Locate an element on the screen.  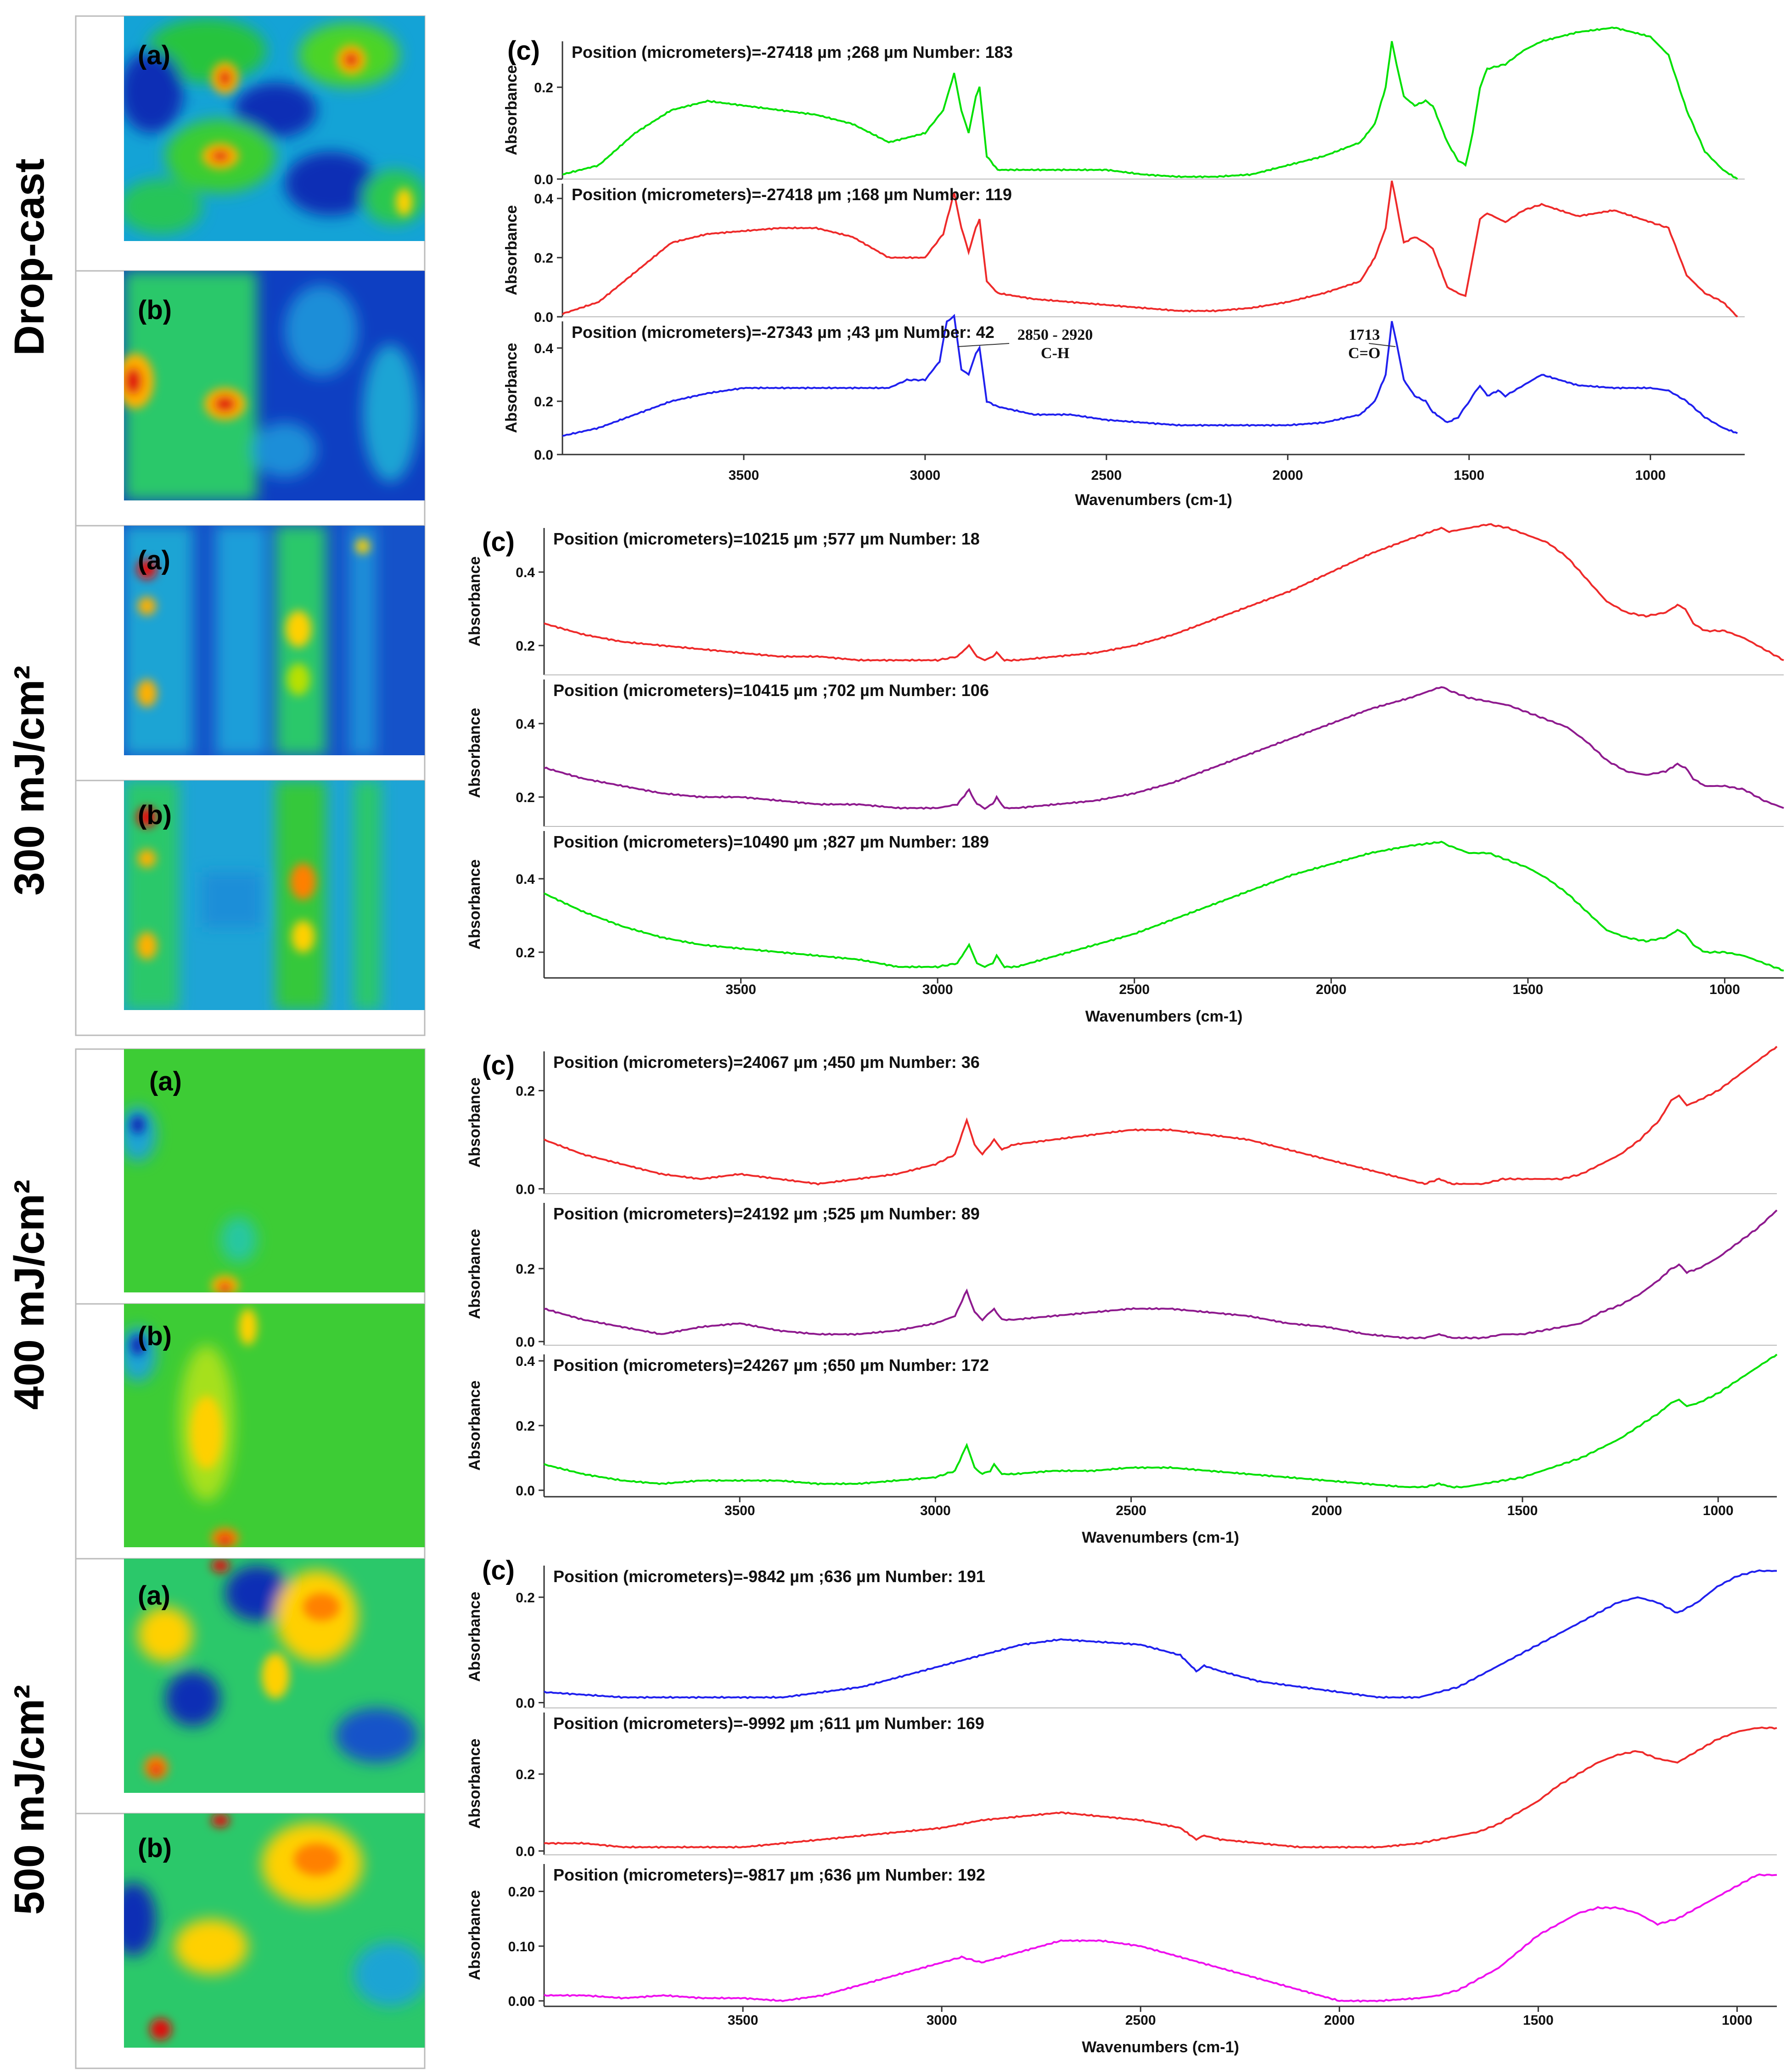
map-drop-cast-a: (a) is located at coordinates (250, 144).